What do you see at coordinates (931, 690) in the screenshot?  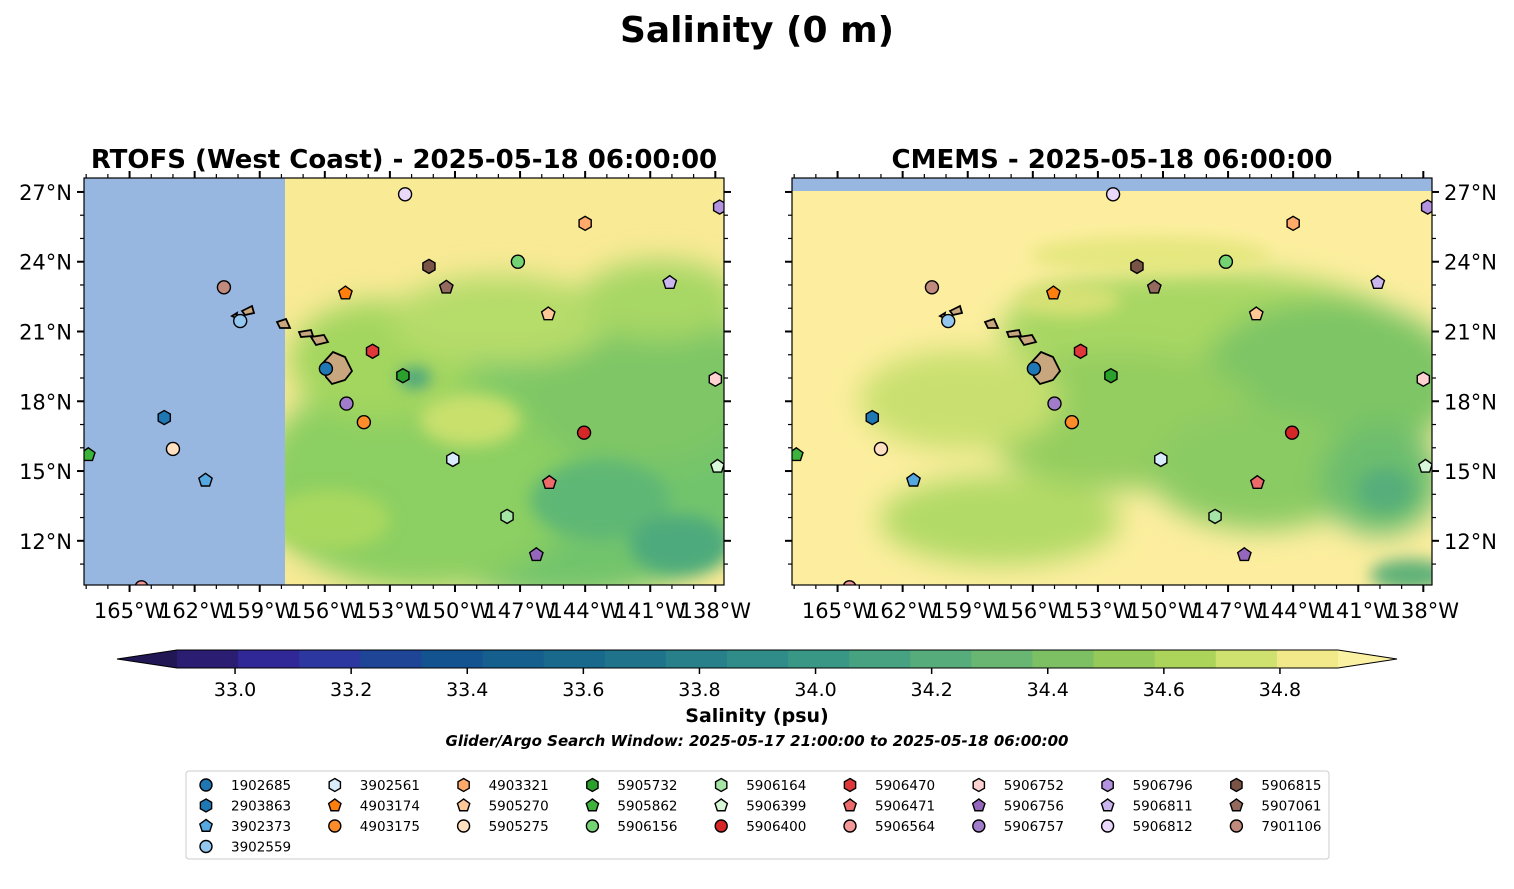 I see `colorbar-tick-label: 34.2` at bounding box center [931, 690].